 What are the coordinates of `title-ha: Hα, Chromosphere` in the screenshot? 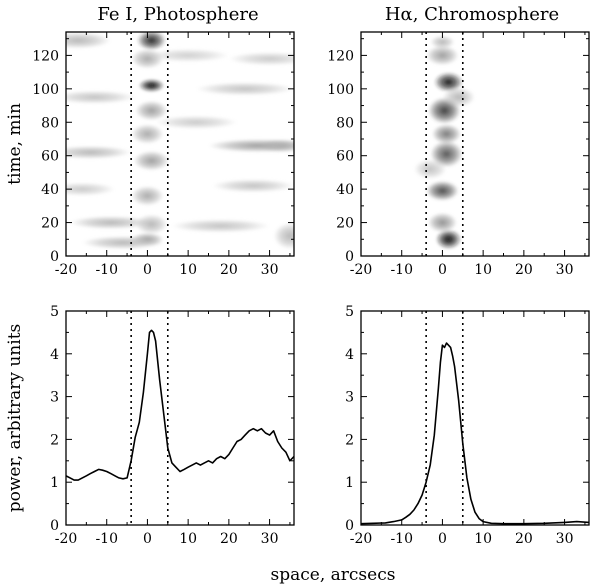 It's located at (472, 14).